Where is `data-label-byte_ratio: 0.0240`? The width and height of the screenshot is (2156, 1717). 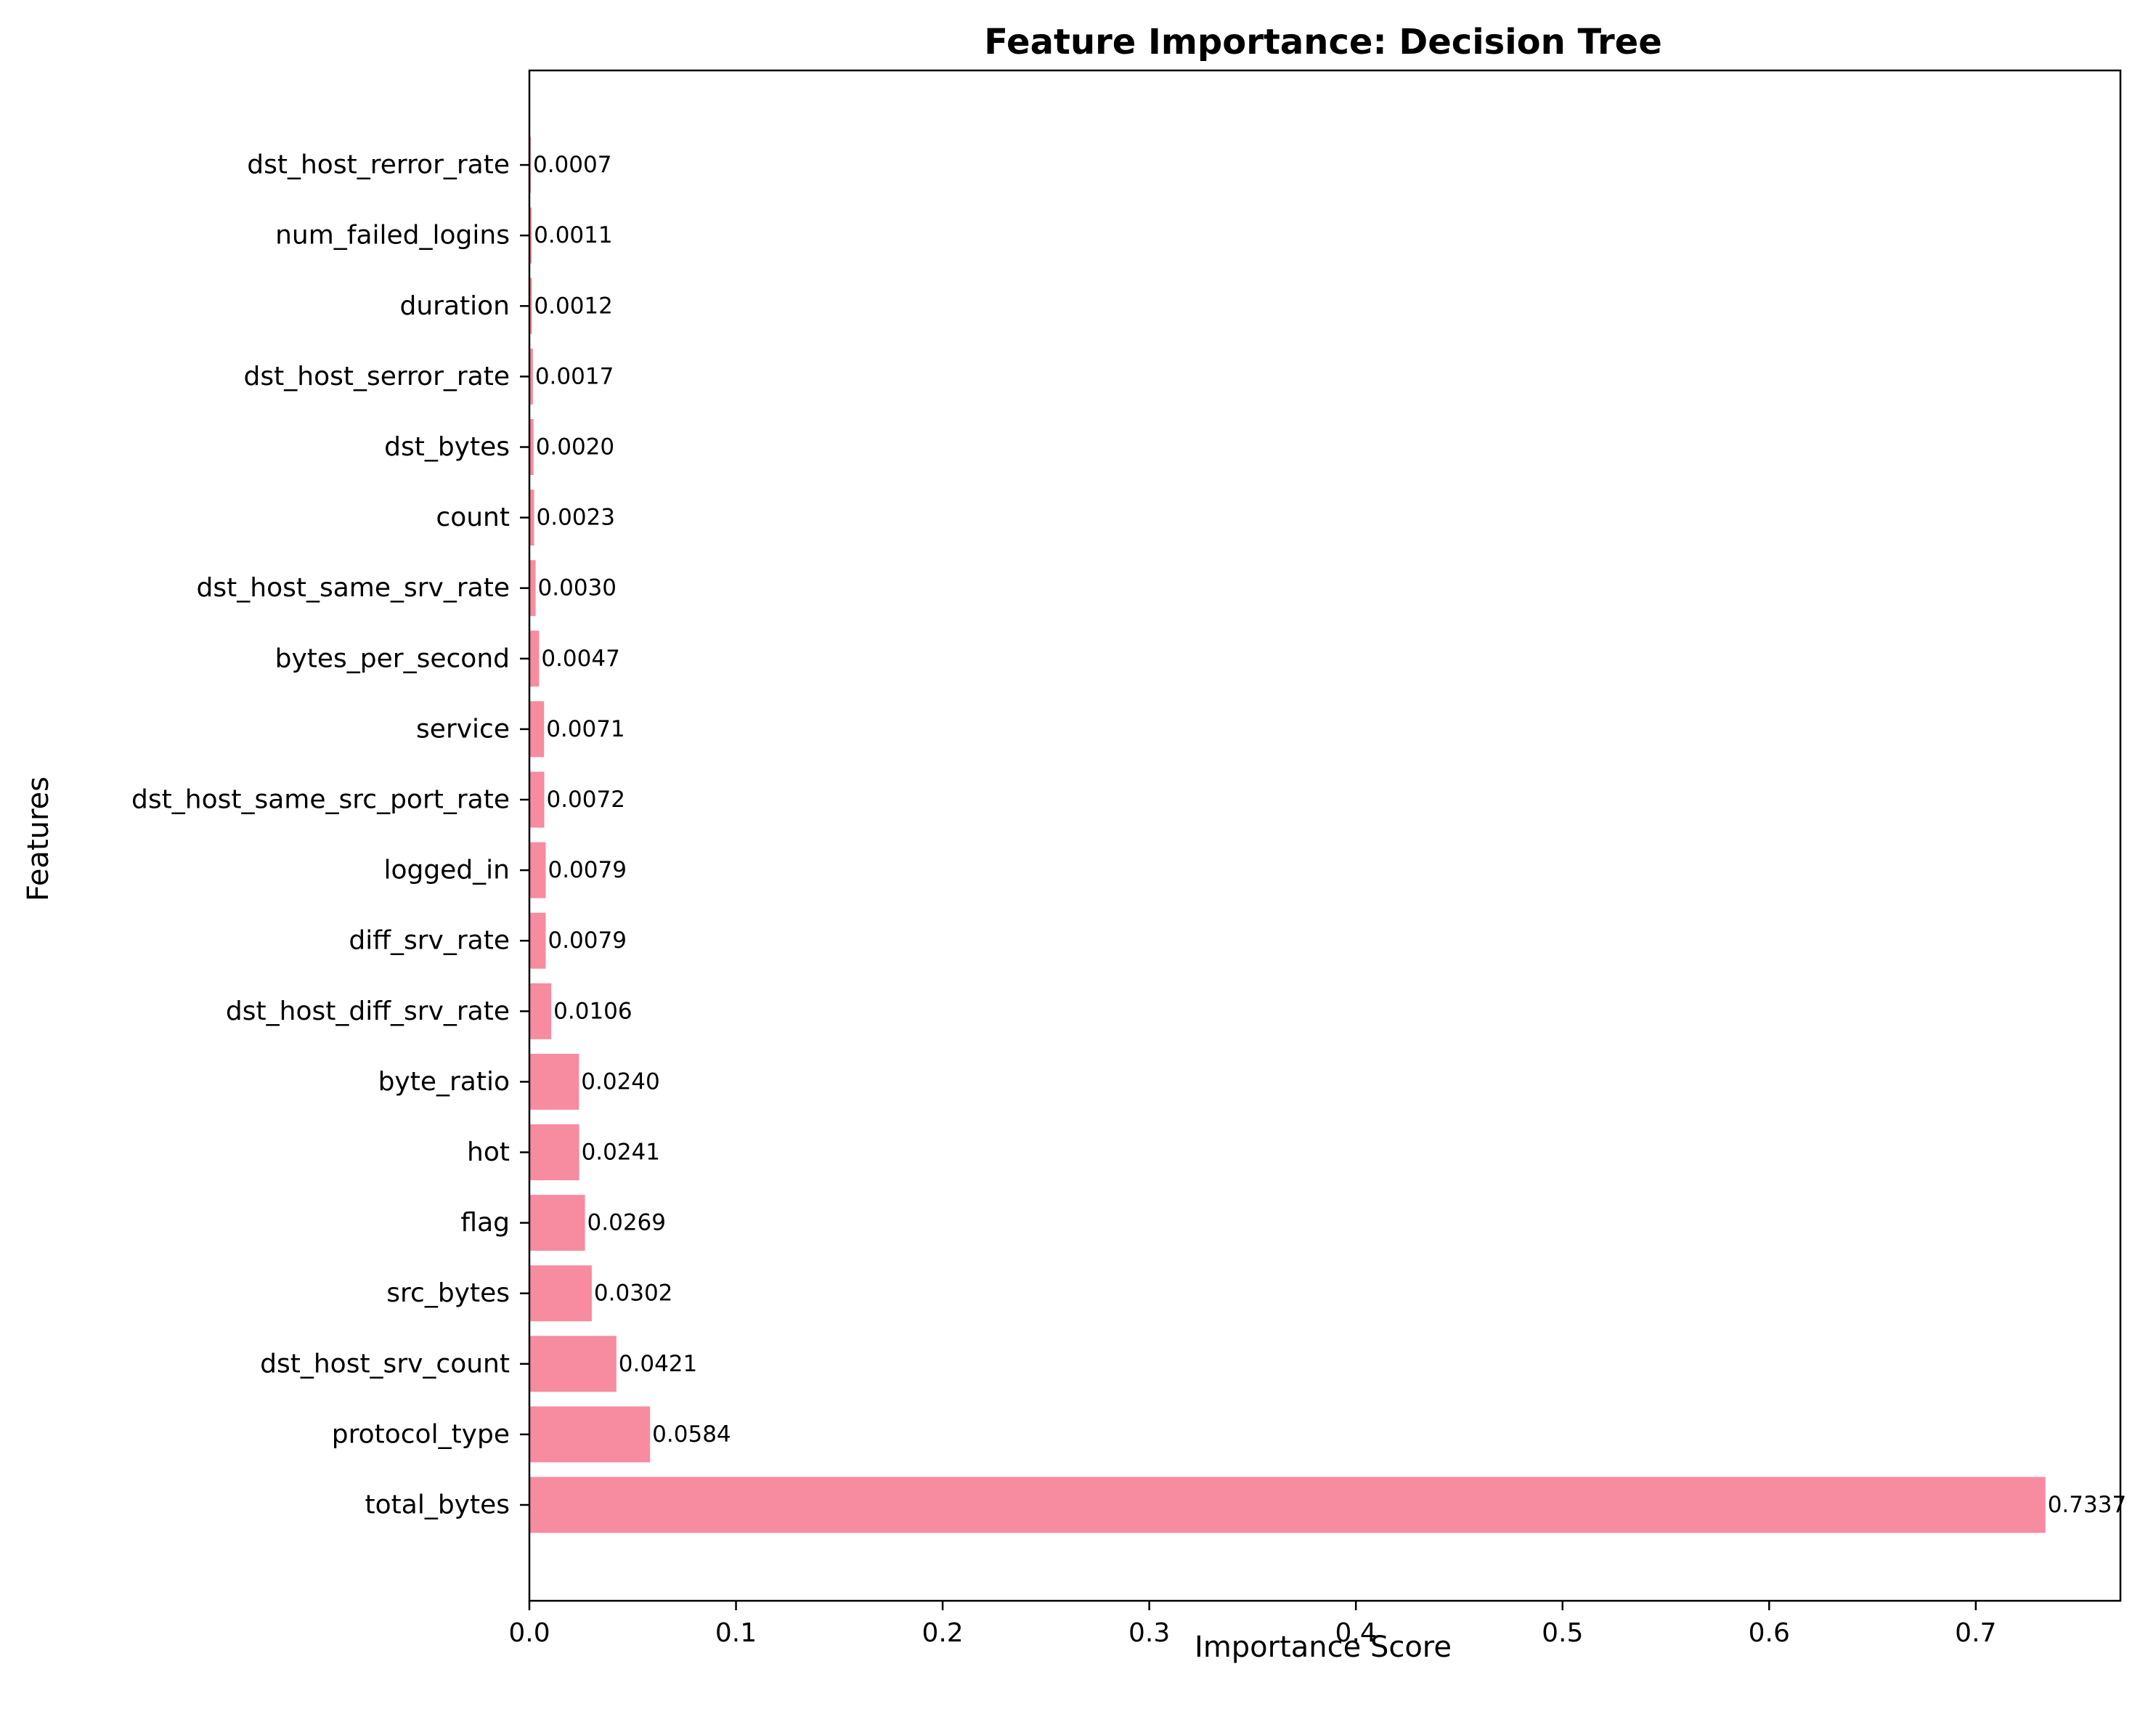
data-label-byte_ratio: 0.0240 is located at coordinates (620, 1081).